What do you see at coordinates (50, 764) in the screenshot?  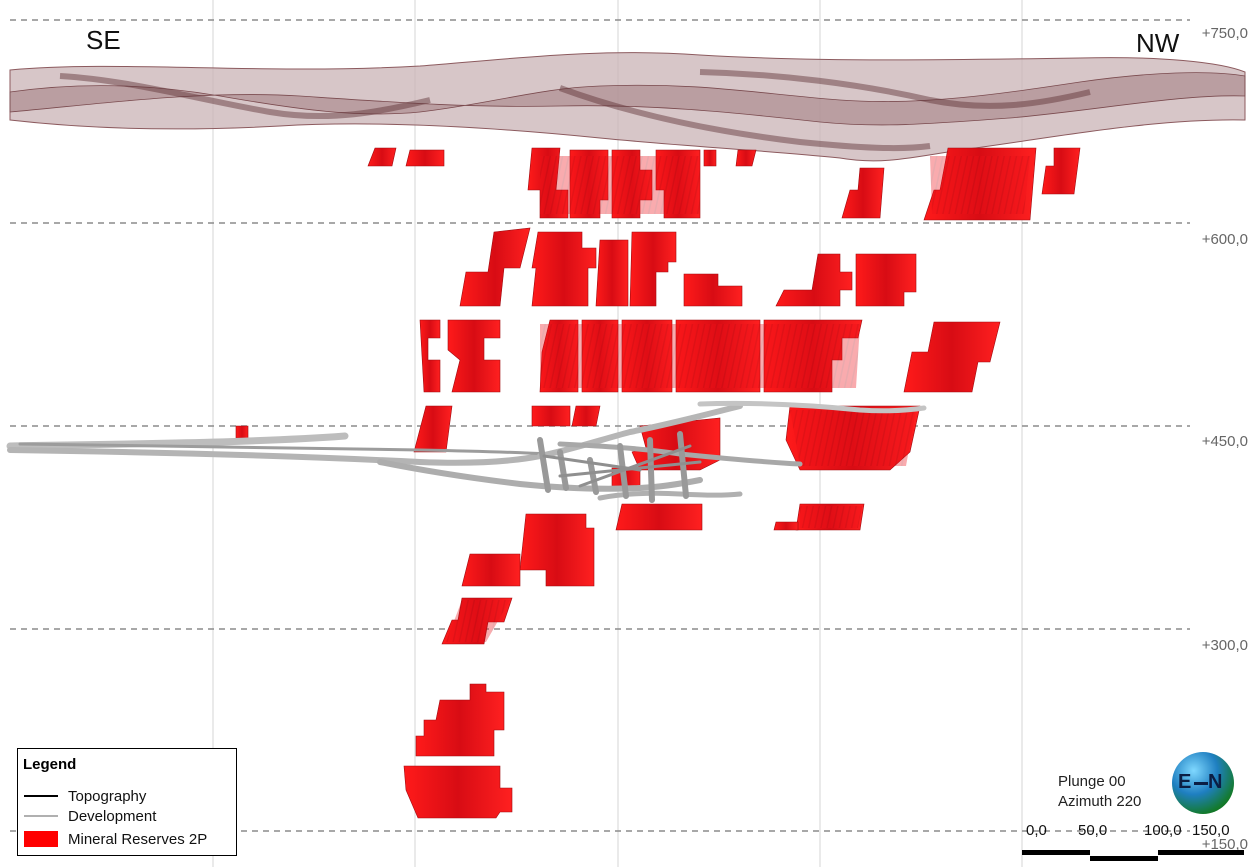 I see `legend-title: Legend` at bounding box center [50, 764].